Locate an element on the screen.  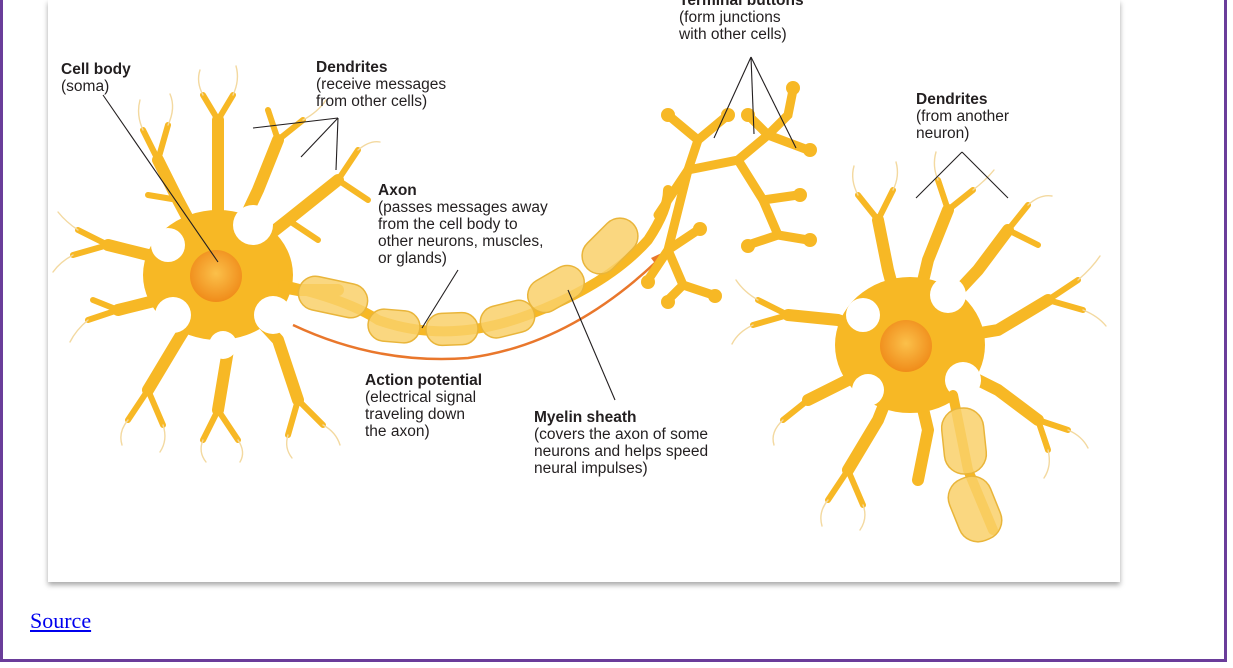
action-potential-desc-1: (electrical signal is located at coordinates (421, 397).